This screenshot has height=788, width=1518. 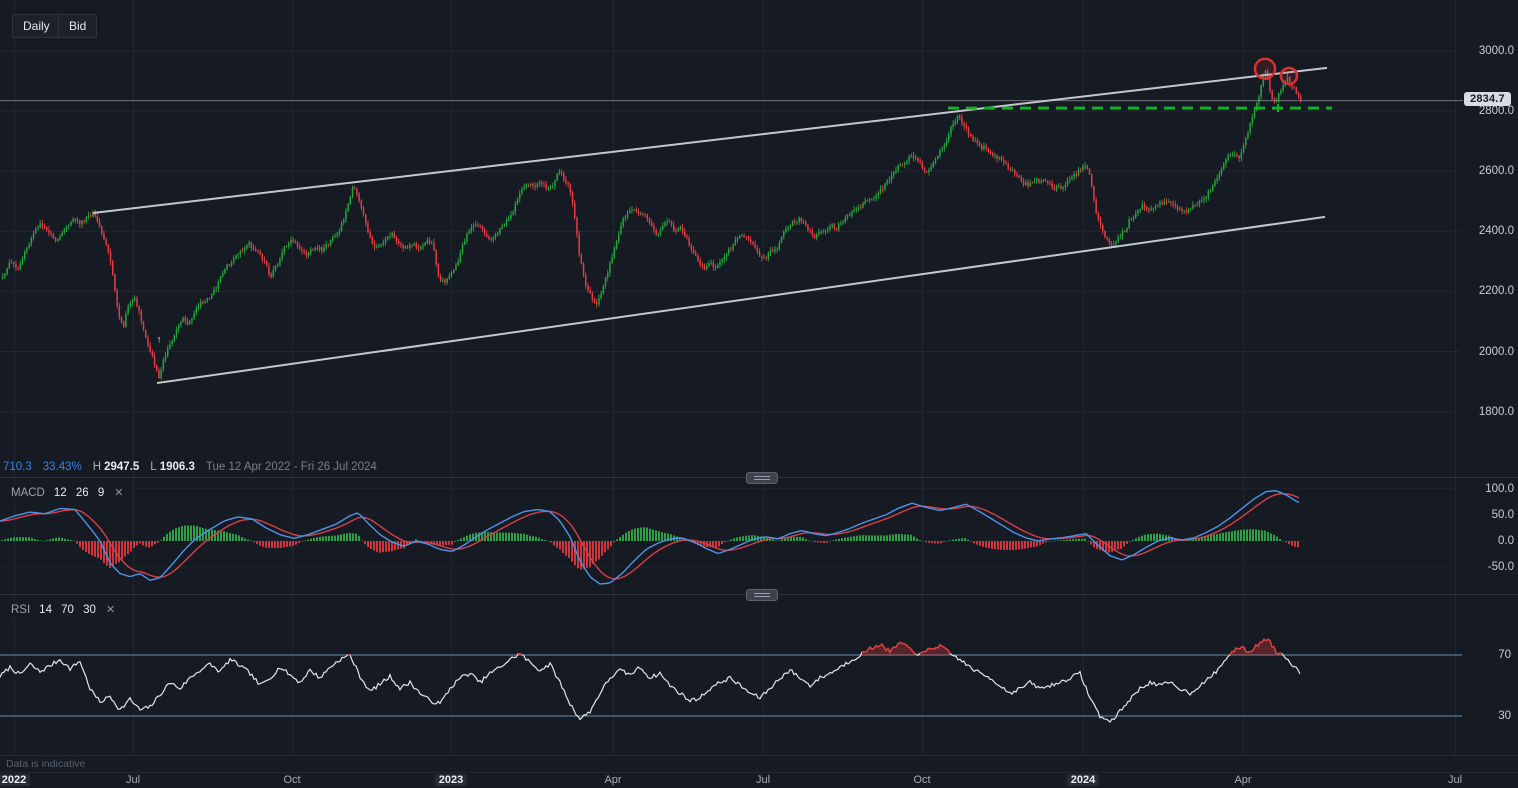 I want to click on rsi-tick-label: 70, so click(x=1504, y=655).